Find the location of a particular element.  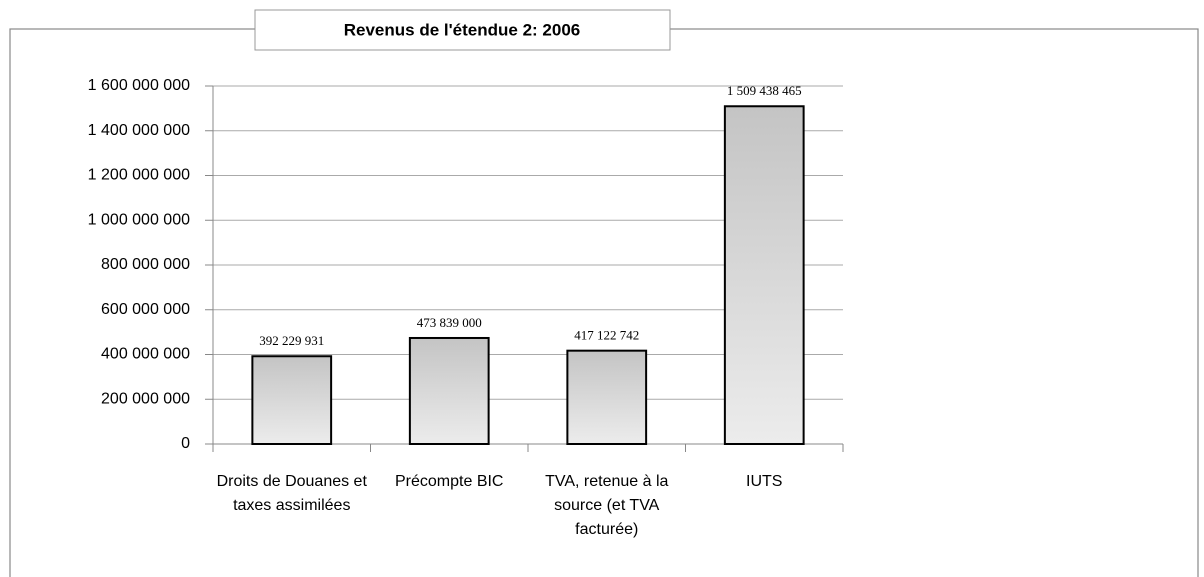

y-tick-label: 1 000 000 000 is located at coordinates (139, 219).